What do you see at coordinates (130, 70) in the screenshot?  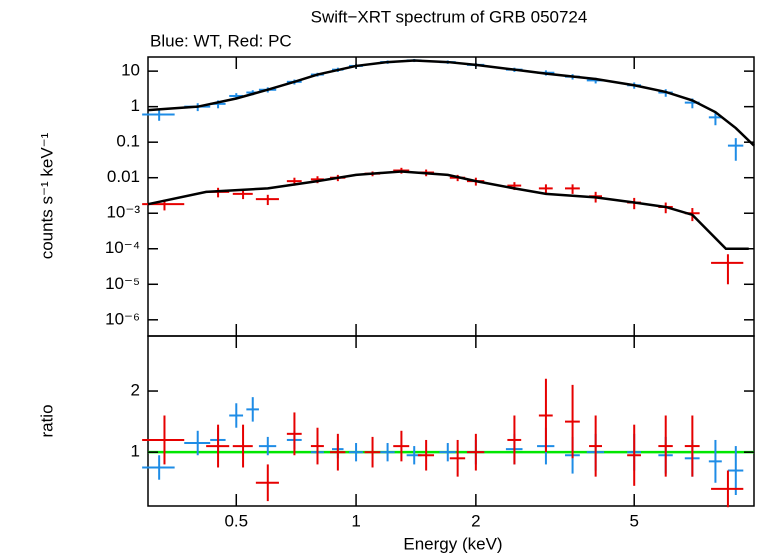 I see `y-tick-label: 10` at bounding box center [130, 70].